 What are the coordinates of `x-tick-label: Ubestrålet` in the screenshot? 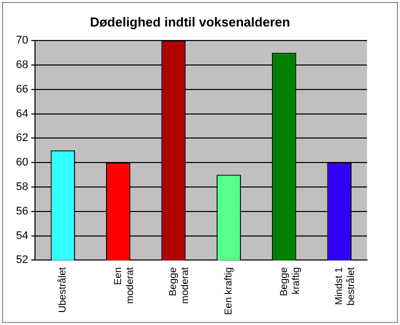 It's located at (62, 289).